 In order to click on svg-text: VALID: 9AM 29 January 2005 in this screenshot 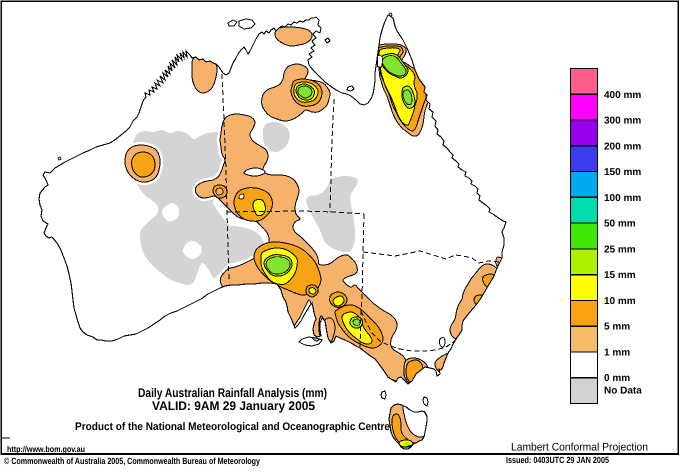, I will do `click(233, 406)`.